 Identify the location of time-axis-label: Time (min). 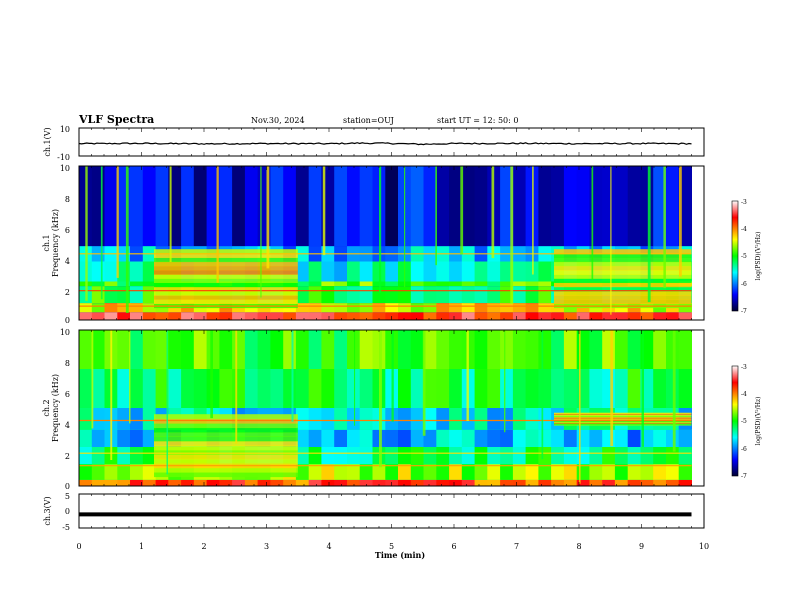
(400, 555).